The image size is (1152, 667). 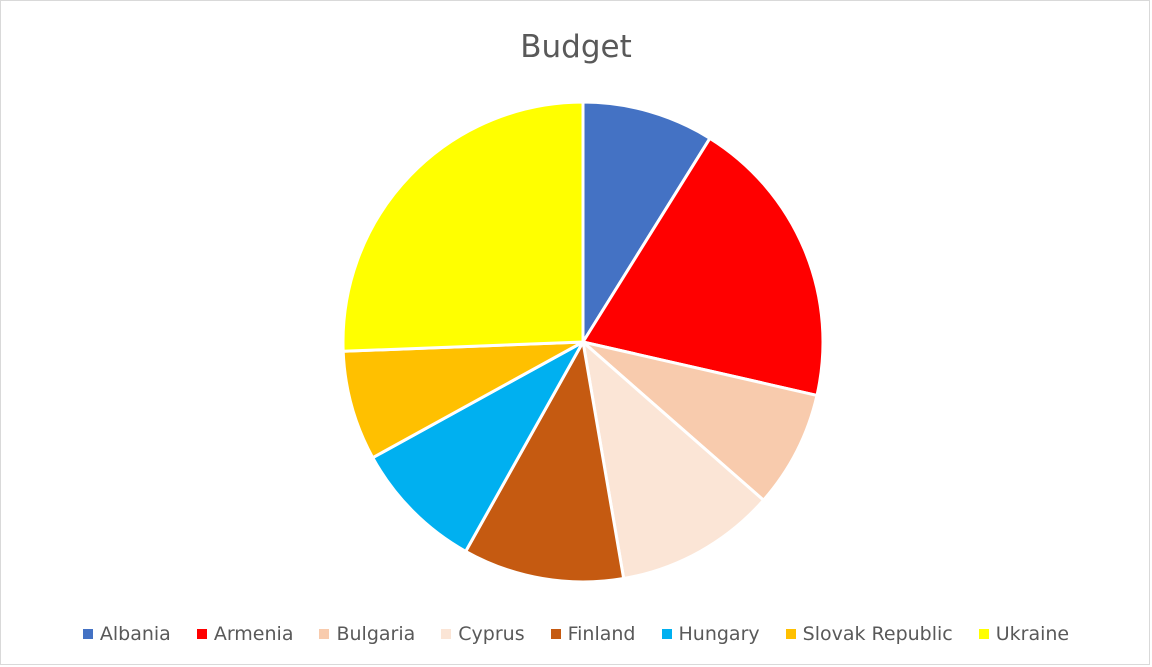 I want to click on legend-item-hungary: Hungary, so click(x=710, y=634).